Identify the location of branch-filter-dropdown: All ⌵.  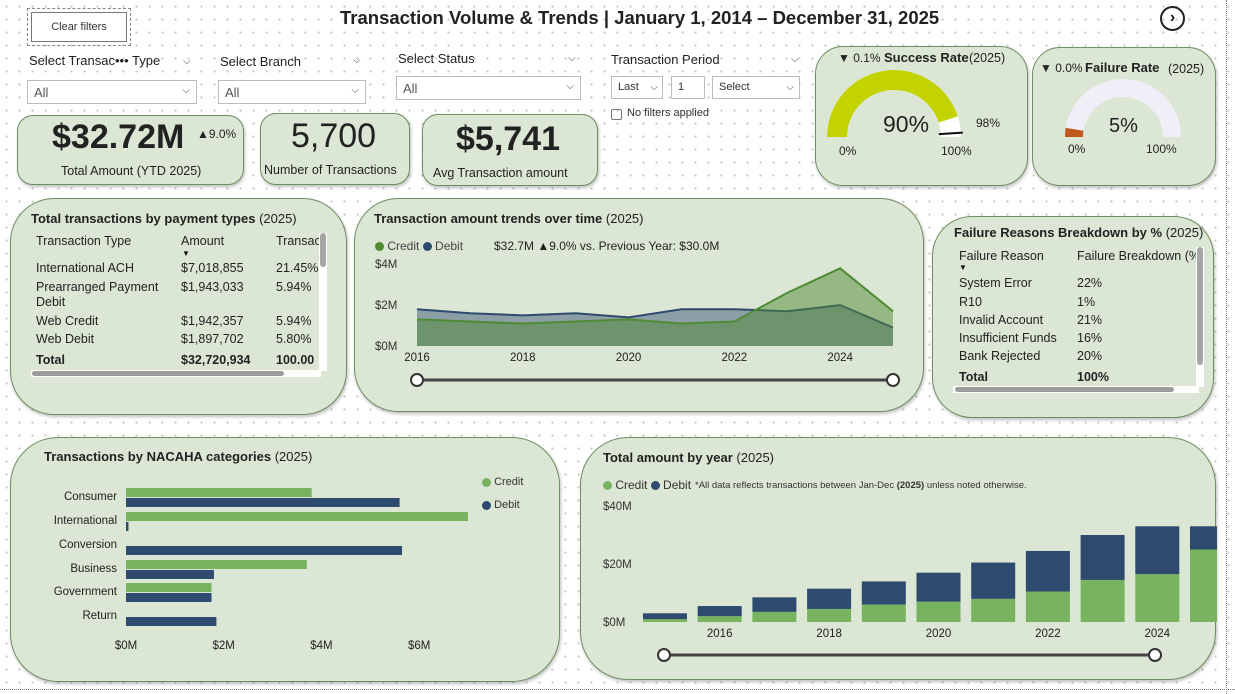
(292, 92).